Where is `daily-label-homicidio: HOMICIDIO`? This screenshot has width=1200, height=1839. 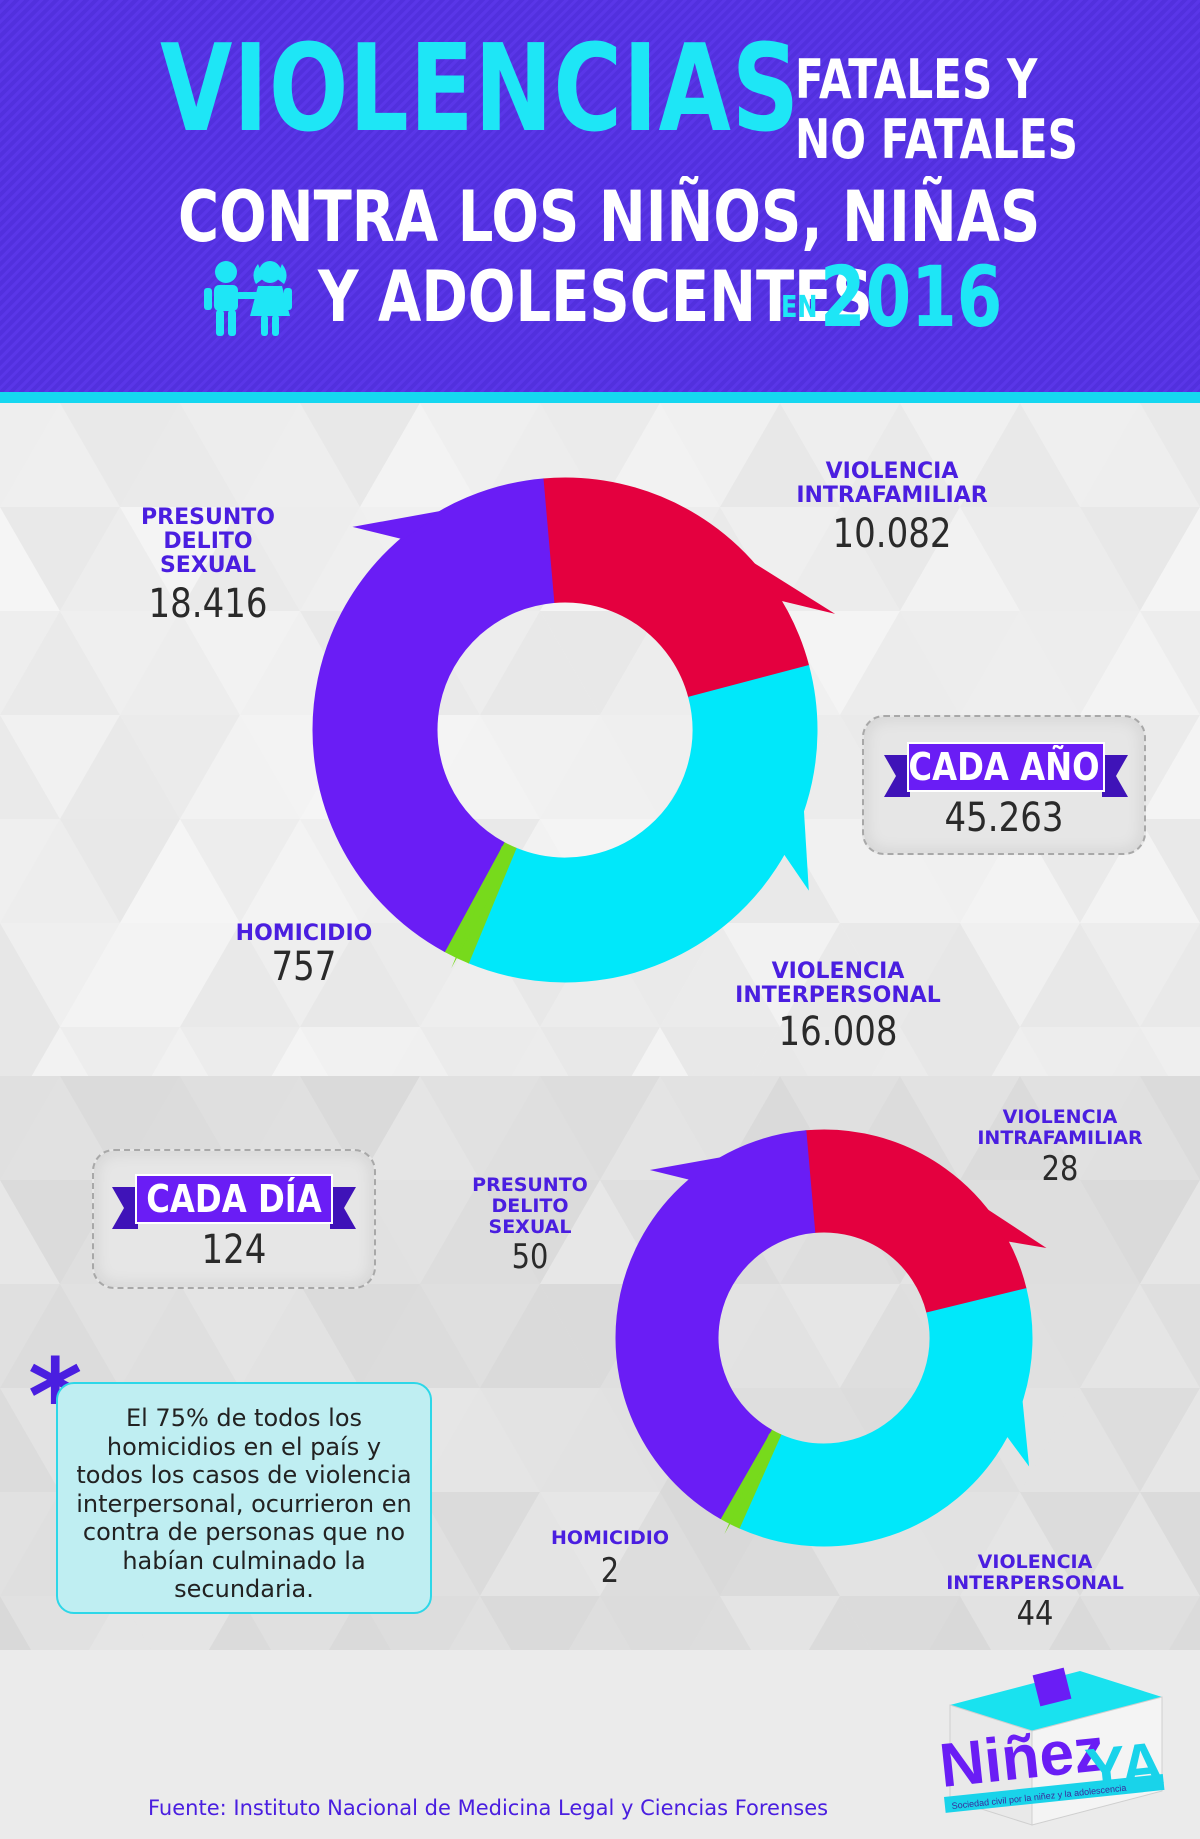 daily-label-homicidio: HOMICIDIO is located at coordinates (610, 1538).